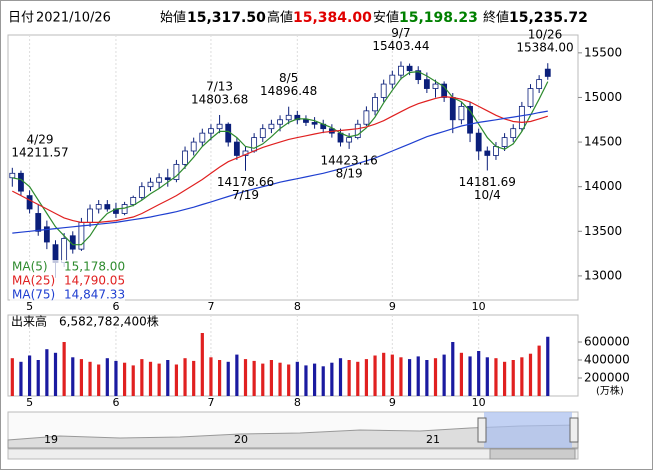  I want to click on navigator-handle-left, so click(482, 430).